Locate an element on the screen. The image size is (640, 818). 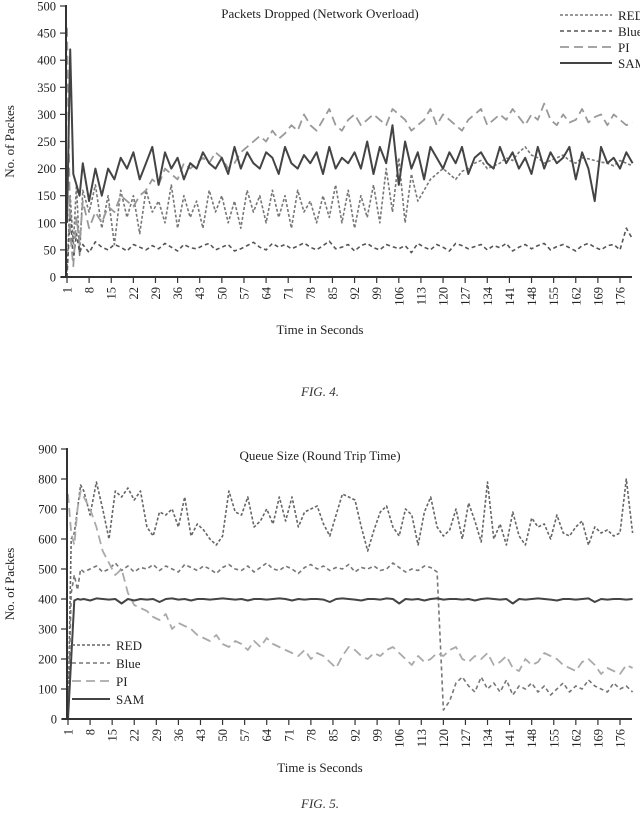
x-tick-label: 15 is located at coordinates (112, 293).